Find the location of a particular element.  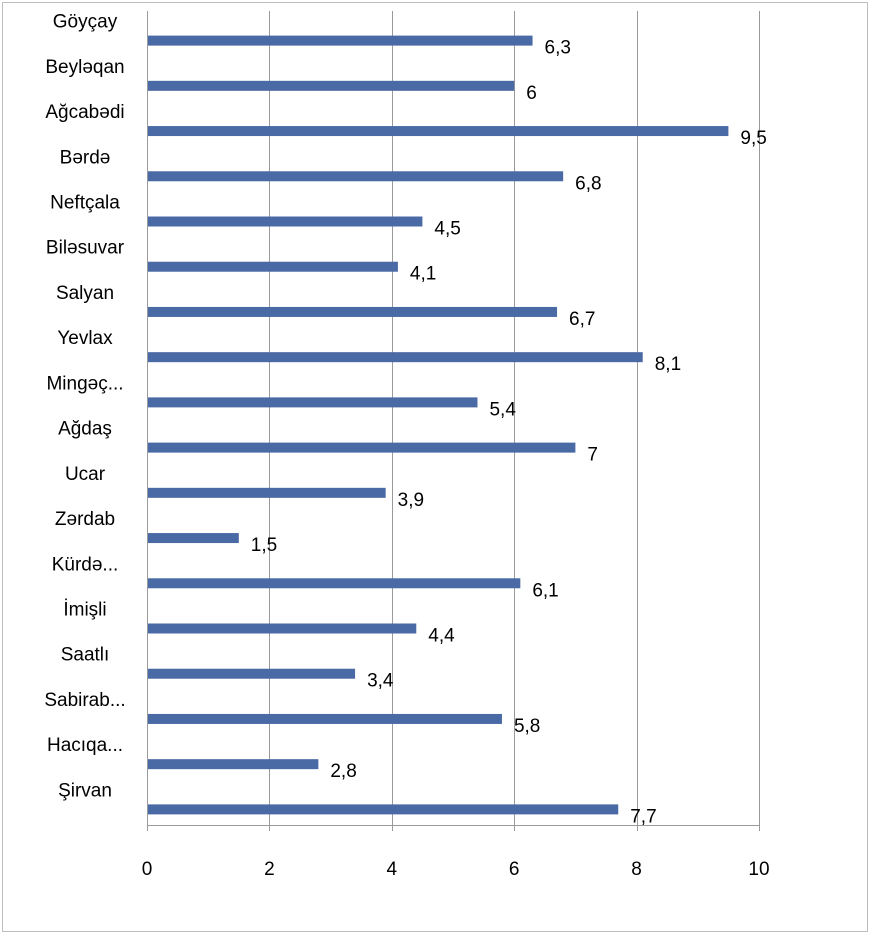

category-label: Biləsuvar is located at coordinates (85, 248).